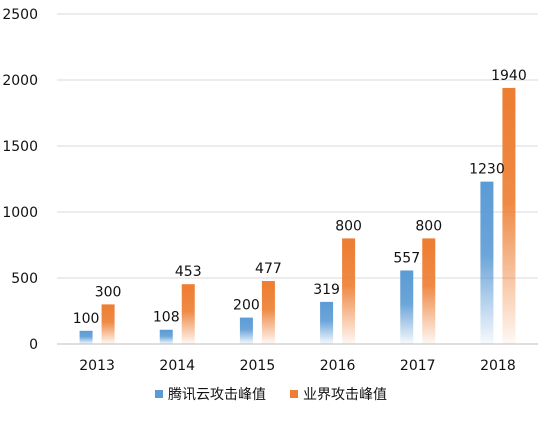 The width and height of the screenshot is (550, 422). What do you see at coordinates (268, 269) in the screenshot?
I see `data-label-industry-2015: 477` at bounding box center [268, 269].